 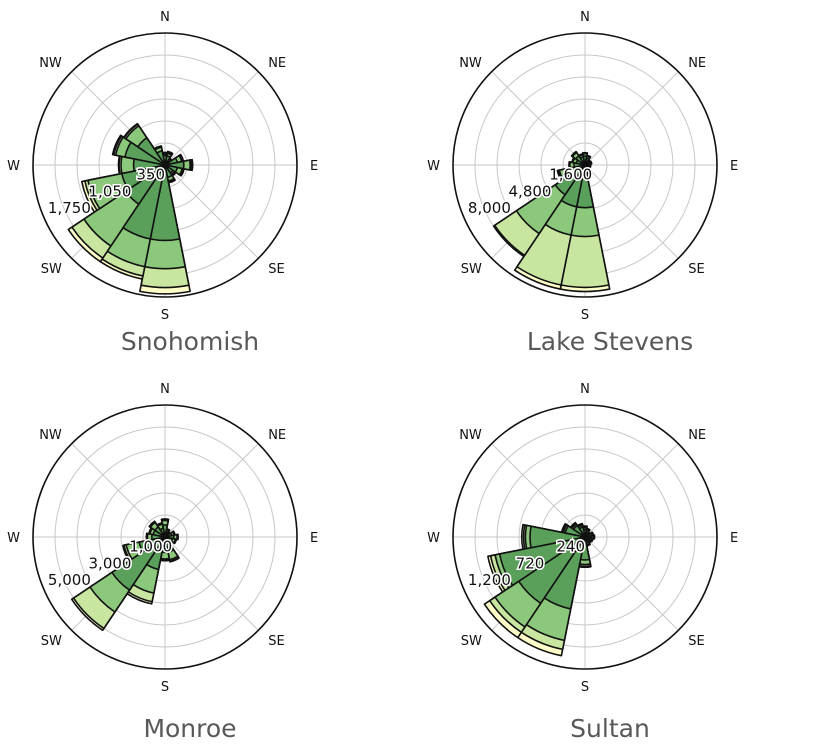 What do you see at coordinates (110, 191) in the screenshot?
I see `radial-tick-label: 1,050` at bounding box center [110, 191].